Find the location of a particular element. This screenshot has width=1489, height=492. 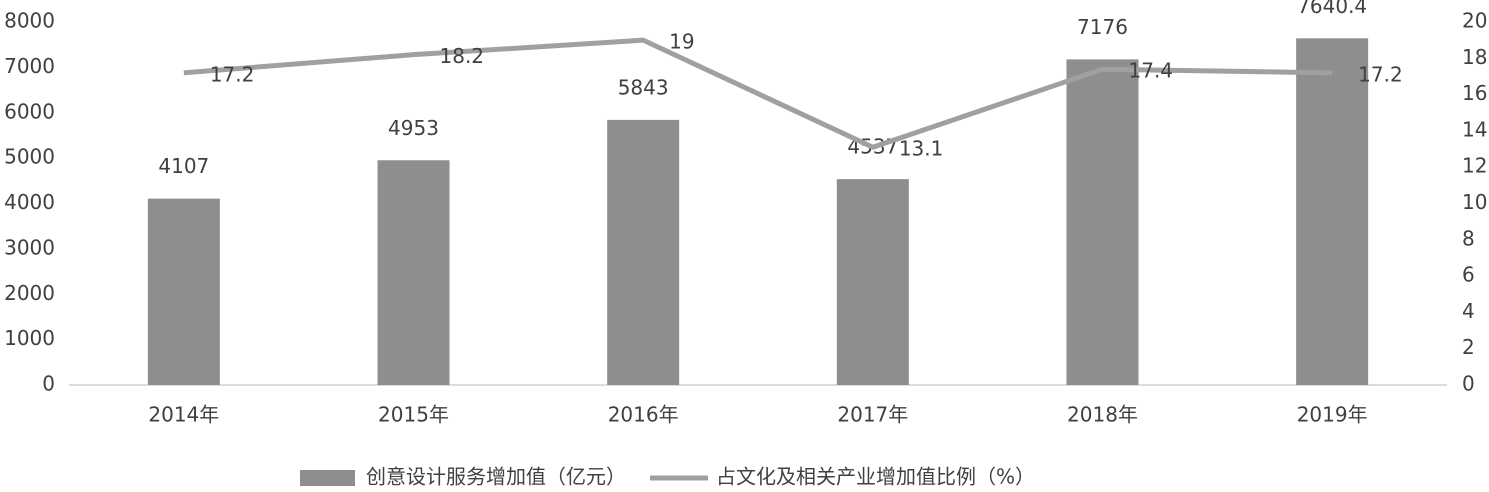

y2-tick-label: 14 is located at coordinates (1474, 129).